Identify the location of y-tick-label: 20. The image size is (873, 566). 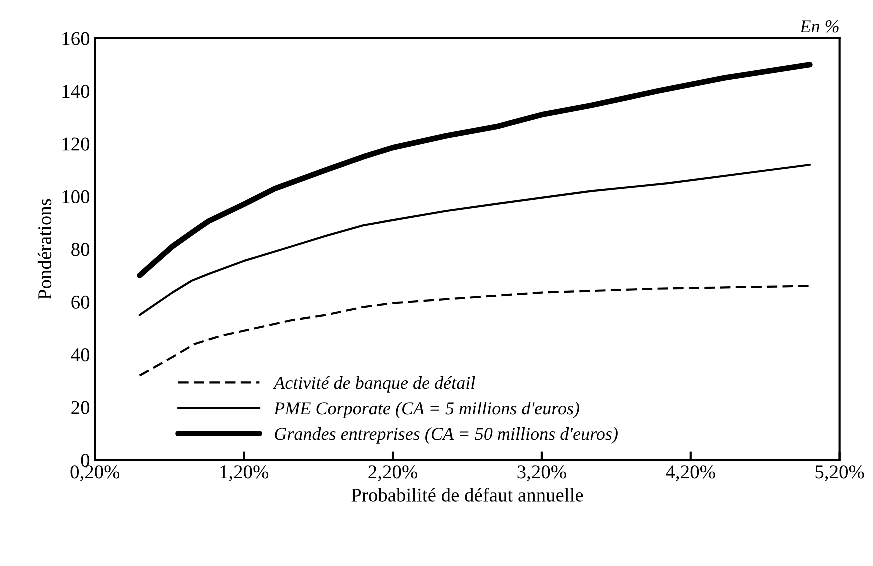
(81, 407).